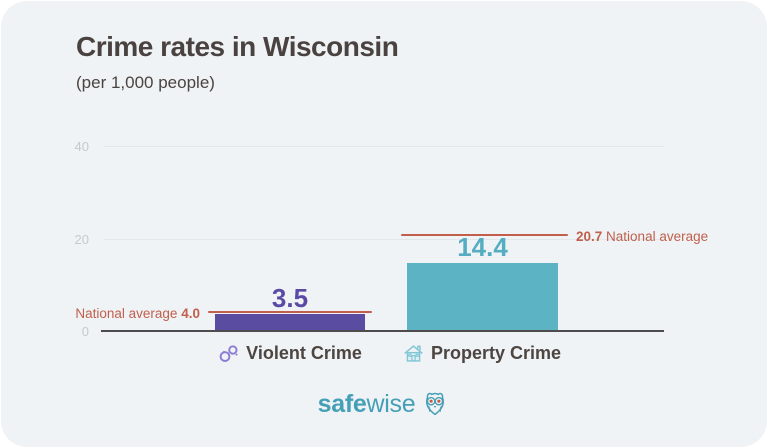 The width and height of the screenshot is (768, 448). What do you see at coordinates (81, 146) in the screenshot?
I see `y-axis-tick-40: 40` at bounding box center [81, 146].